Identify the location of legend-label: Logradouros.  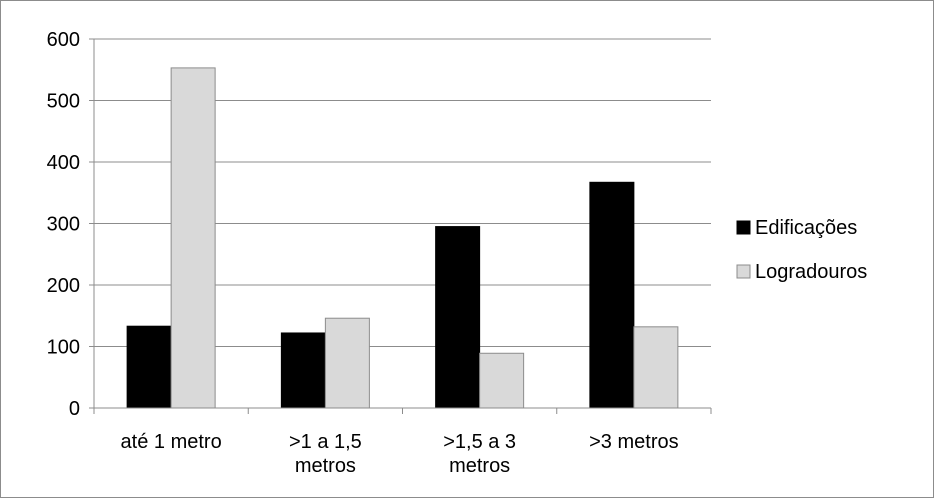
(811, 272).